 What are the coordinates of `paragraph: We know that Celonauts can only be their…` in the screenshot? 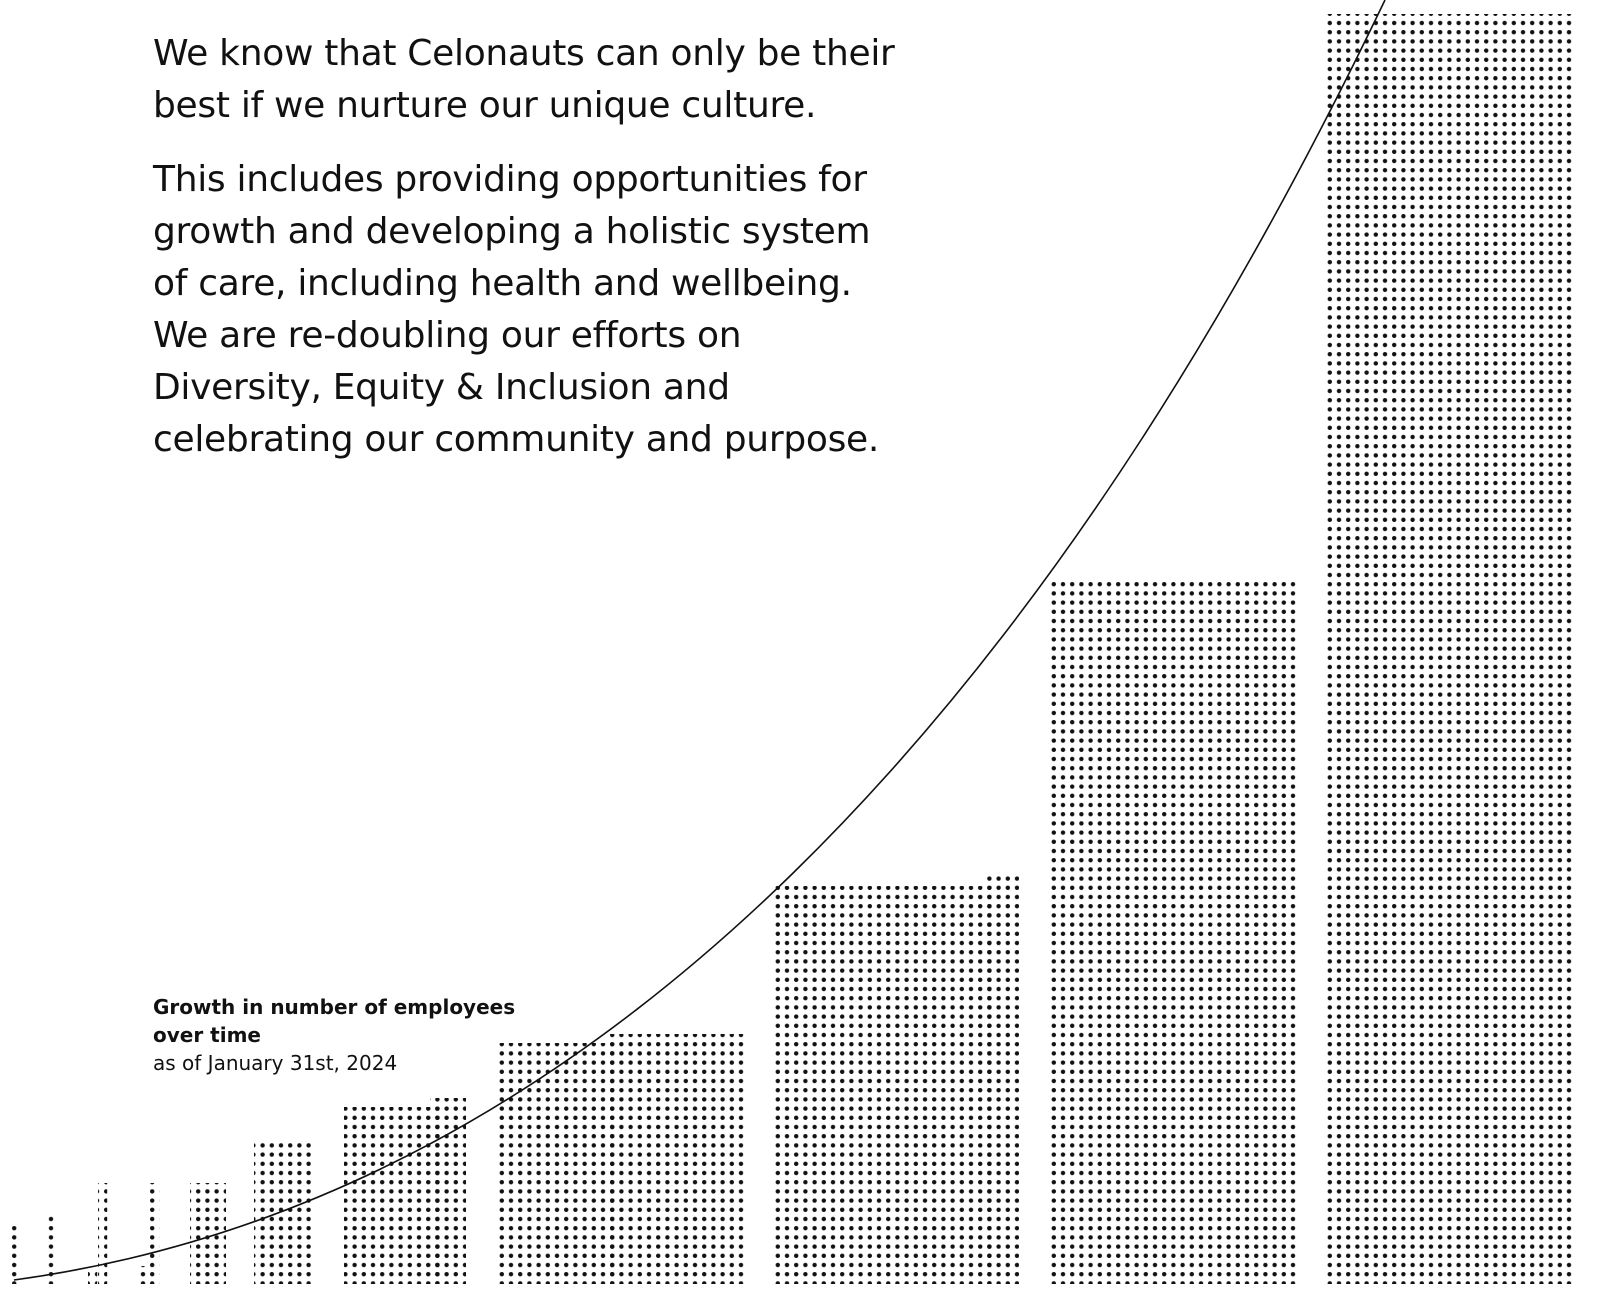 It's located at (524, 79).